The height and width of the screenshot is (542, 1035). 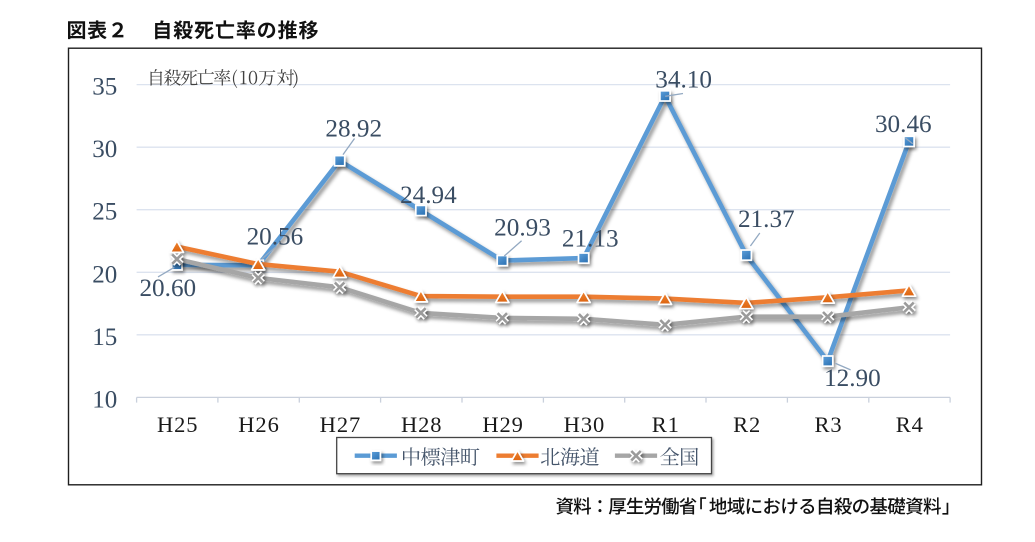 What do you see at coordinates (428, 195) in the screenshot?
I see `svg-text: 24.94` at bounding box center [428, 195].